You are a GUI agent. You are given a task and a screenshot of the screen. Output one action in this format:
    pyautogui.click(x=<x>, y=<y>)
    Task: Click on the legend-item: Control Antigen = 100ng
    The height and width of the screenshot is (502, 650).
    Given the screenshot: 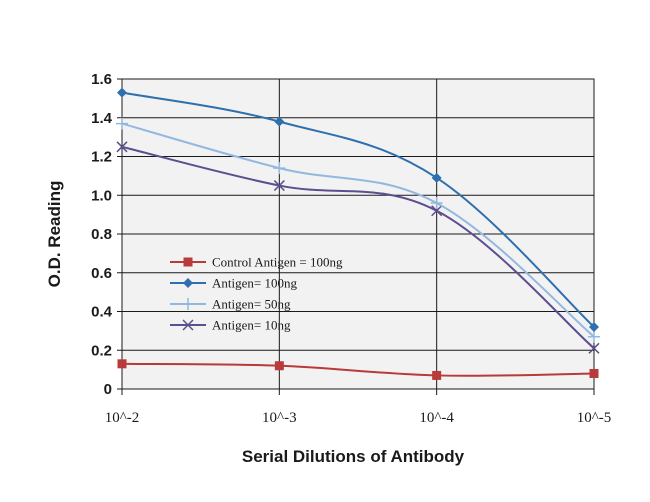 What is the action you would take?
    pyautogui.click(x=256, y=262)
    